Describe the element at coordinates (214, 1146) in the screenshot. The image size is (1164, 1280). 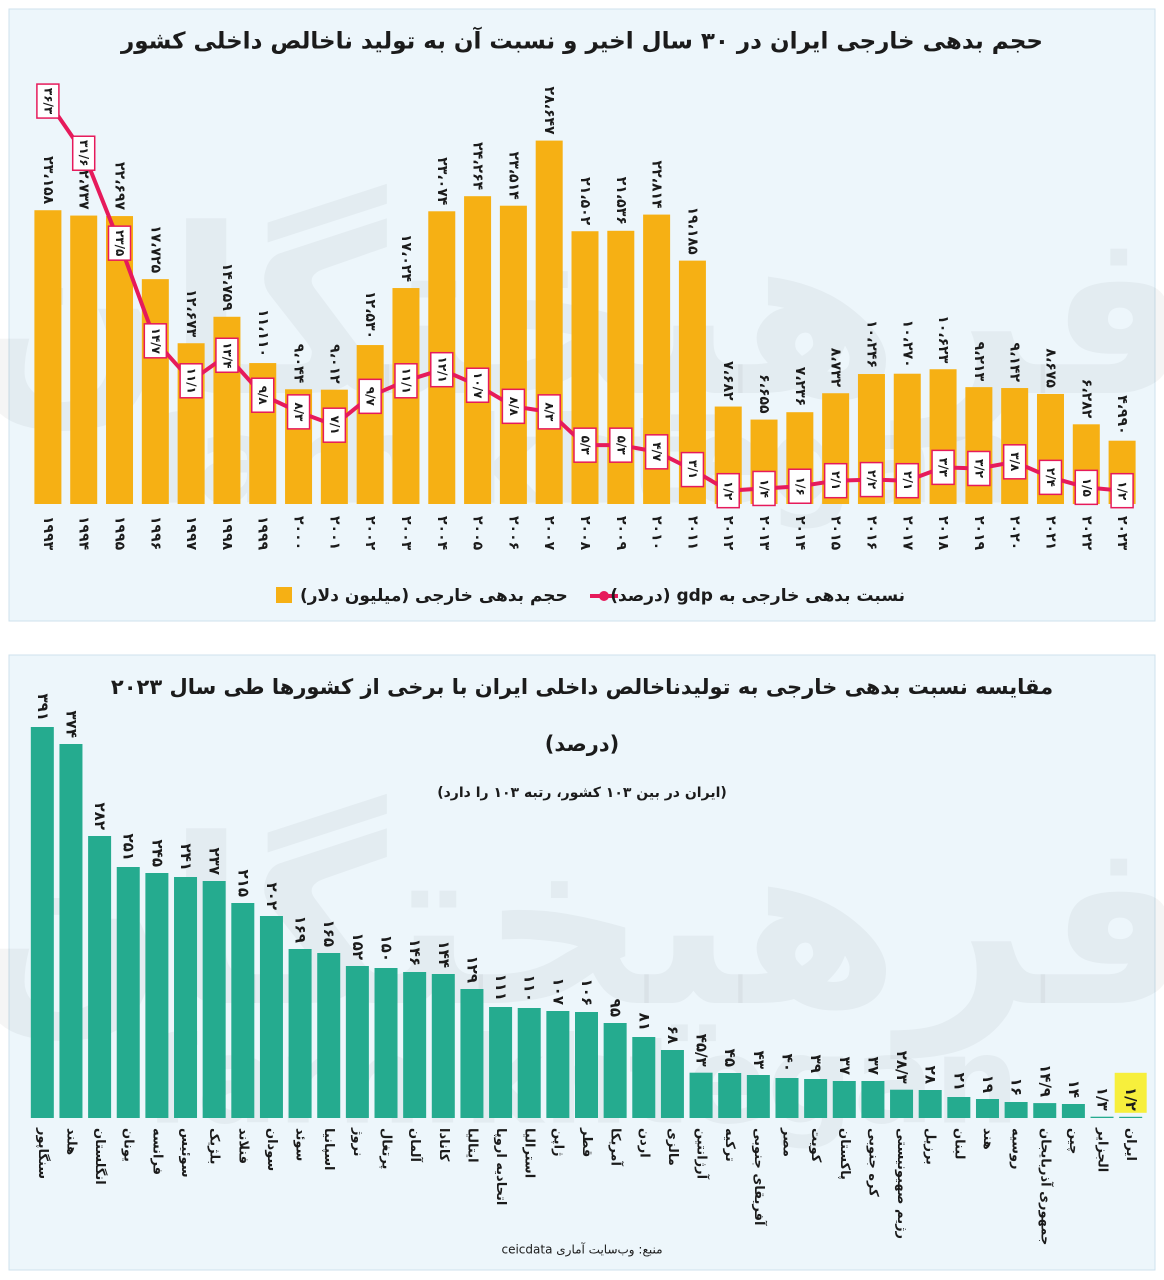
I see `x-tick-label: بلژیک` at that location.